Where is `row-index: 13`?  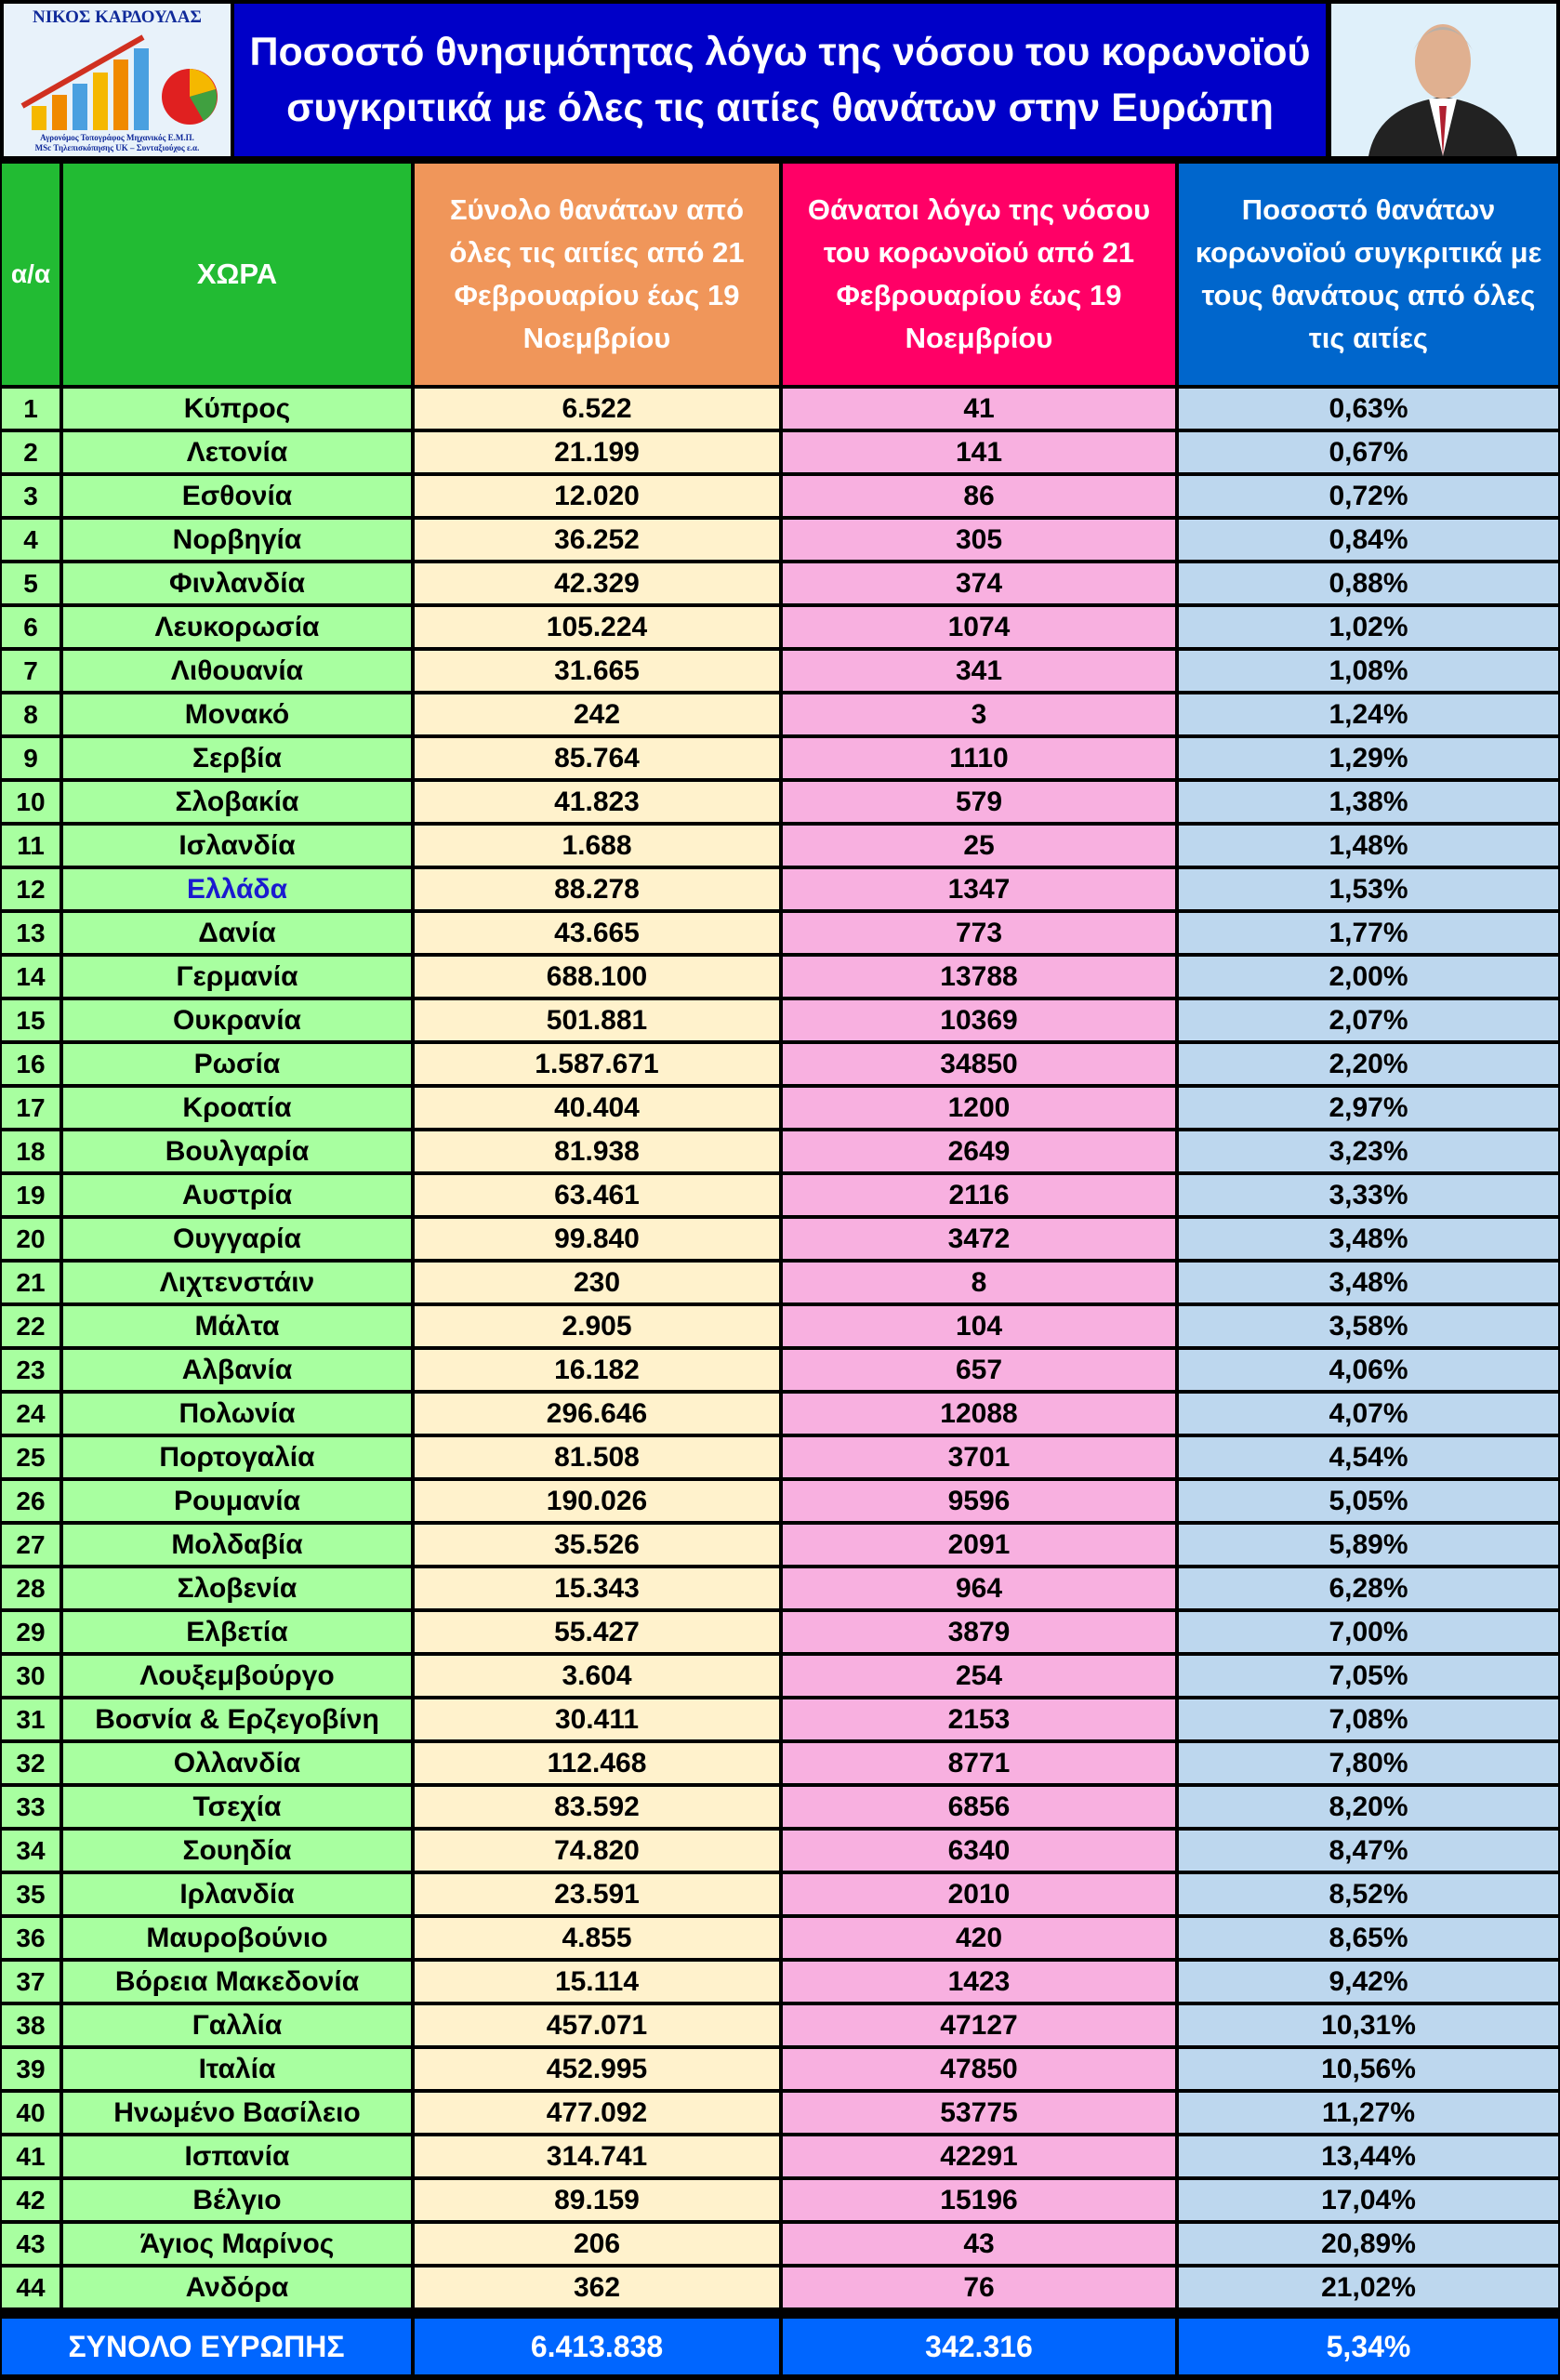
row-index: 13 is located at coordinates (31, 933).